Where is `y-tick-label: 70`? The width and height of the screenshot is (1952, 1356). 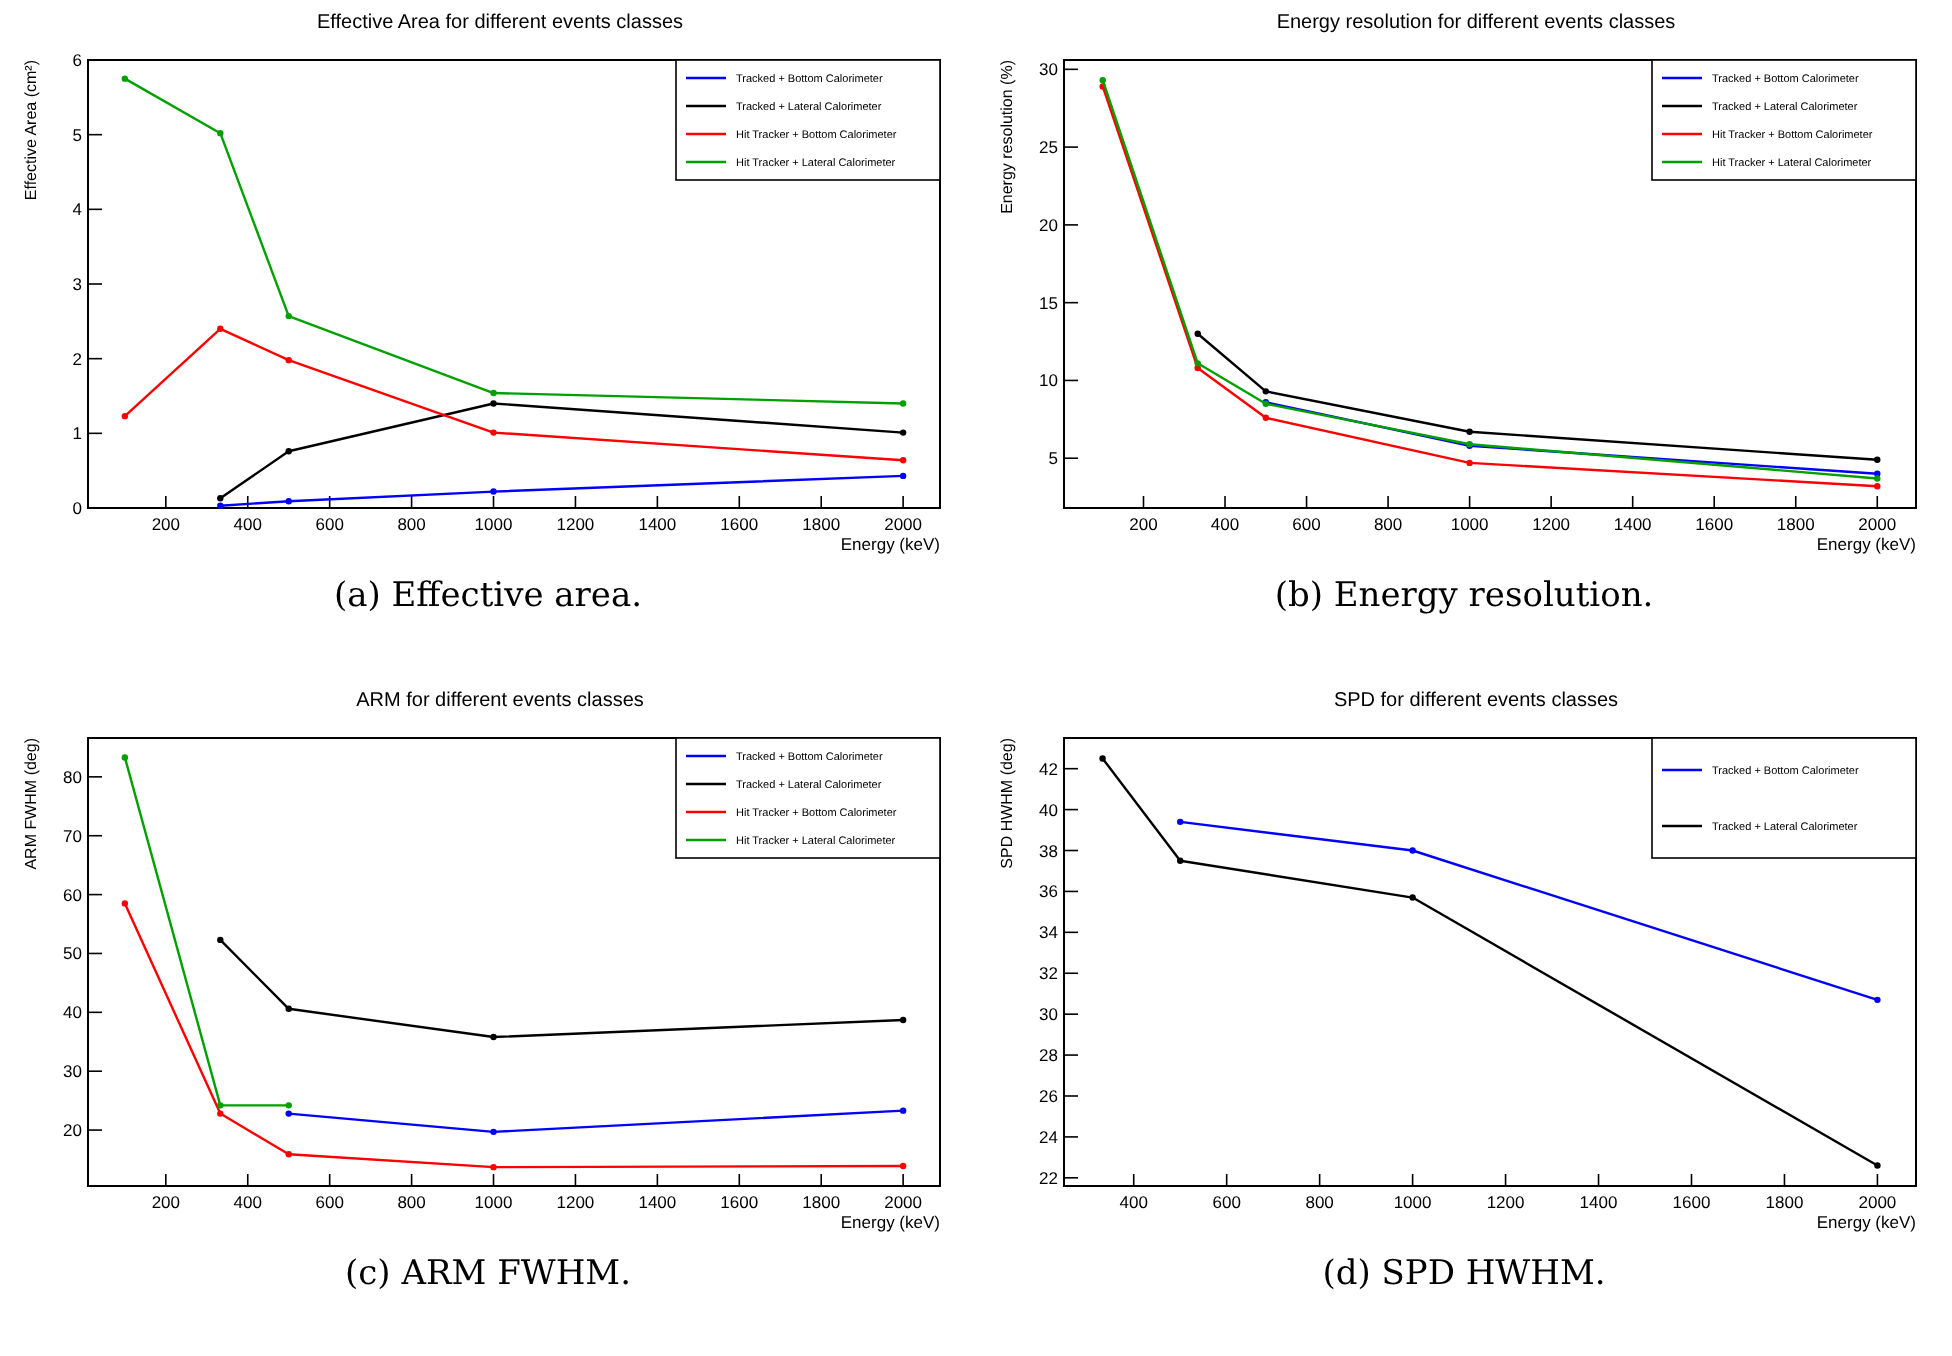 y-tick-label: 70 is located at coordinates (73, 835).